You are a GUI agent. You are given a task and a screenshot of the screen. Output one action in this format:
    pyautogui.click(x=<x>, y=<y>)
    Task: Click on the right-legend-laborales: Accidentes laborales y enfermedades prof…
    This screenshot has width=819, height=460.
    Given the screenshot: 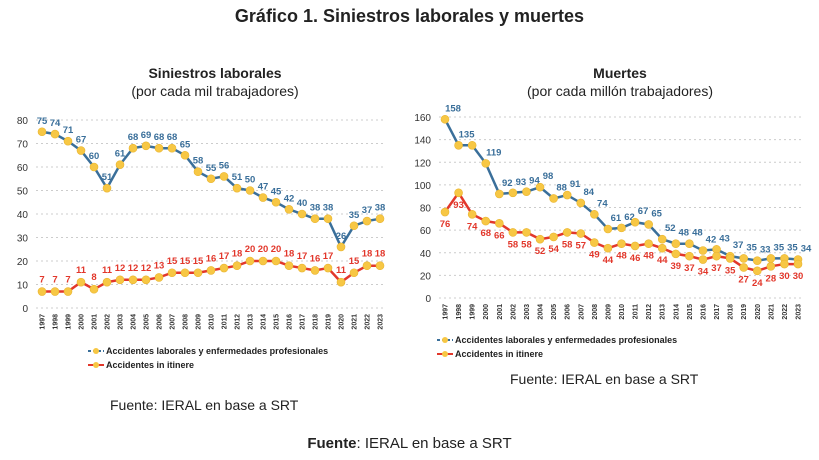 What is the action you would take?
    pyautogui.click(x=557, y=340)
    